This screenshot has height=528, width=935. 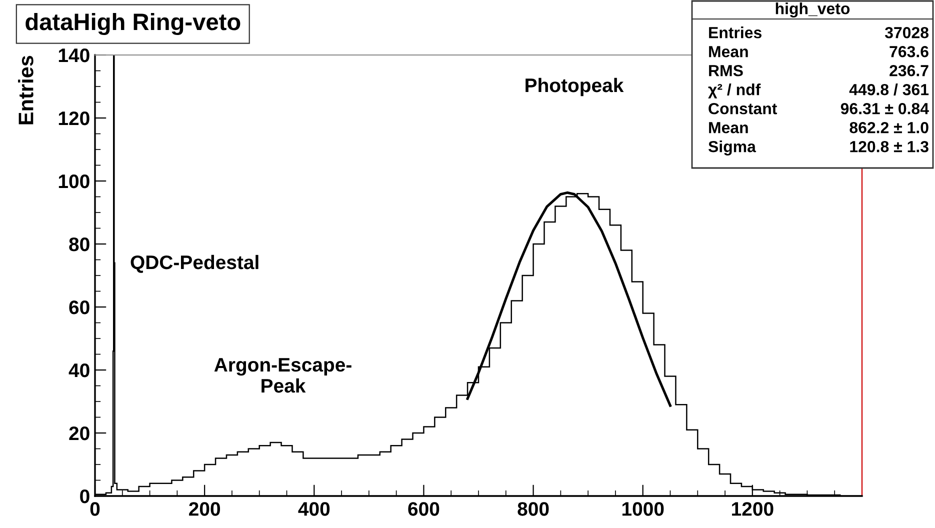 I want to click on text: RMS 236.7, so click(x=818, y=70).